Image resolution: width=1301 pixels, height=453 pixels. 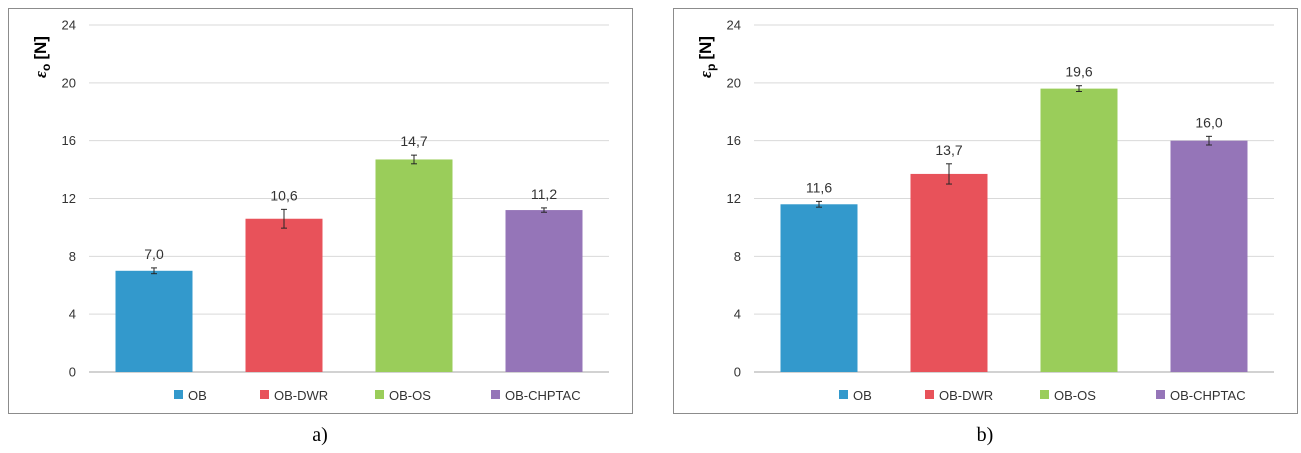 I want to click on bar-value-label: 19,6, so click(x=1078, y=72).